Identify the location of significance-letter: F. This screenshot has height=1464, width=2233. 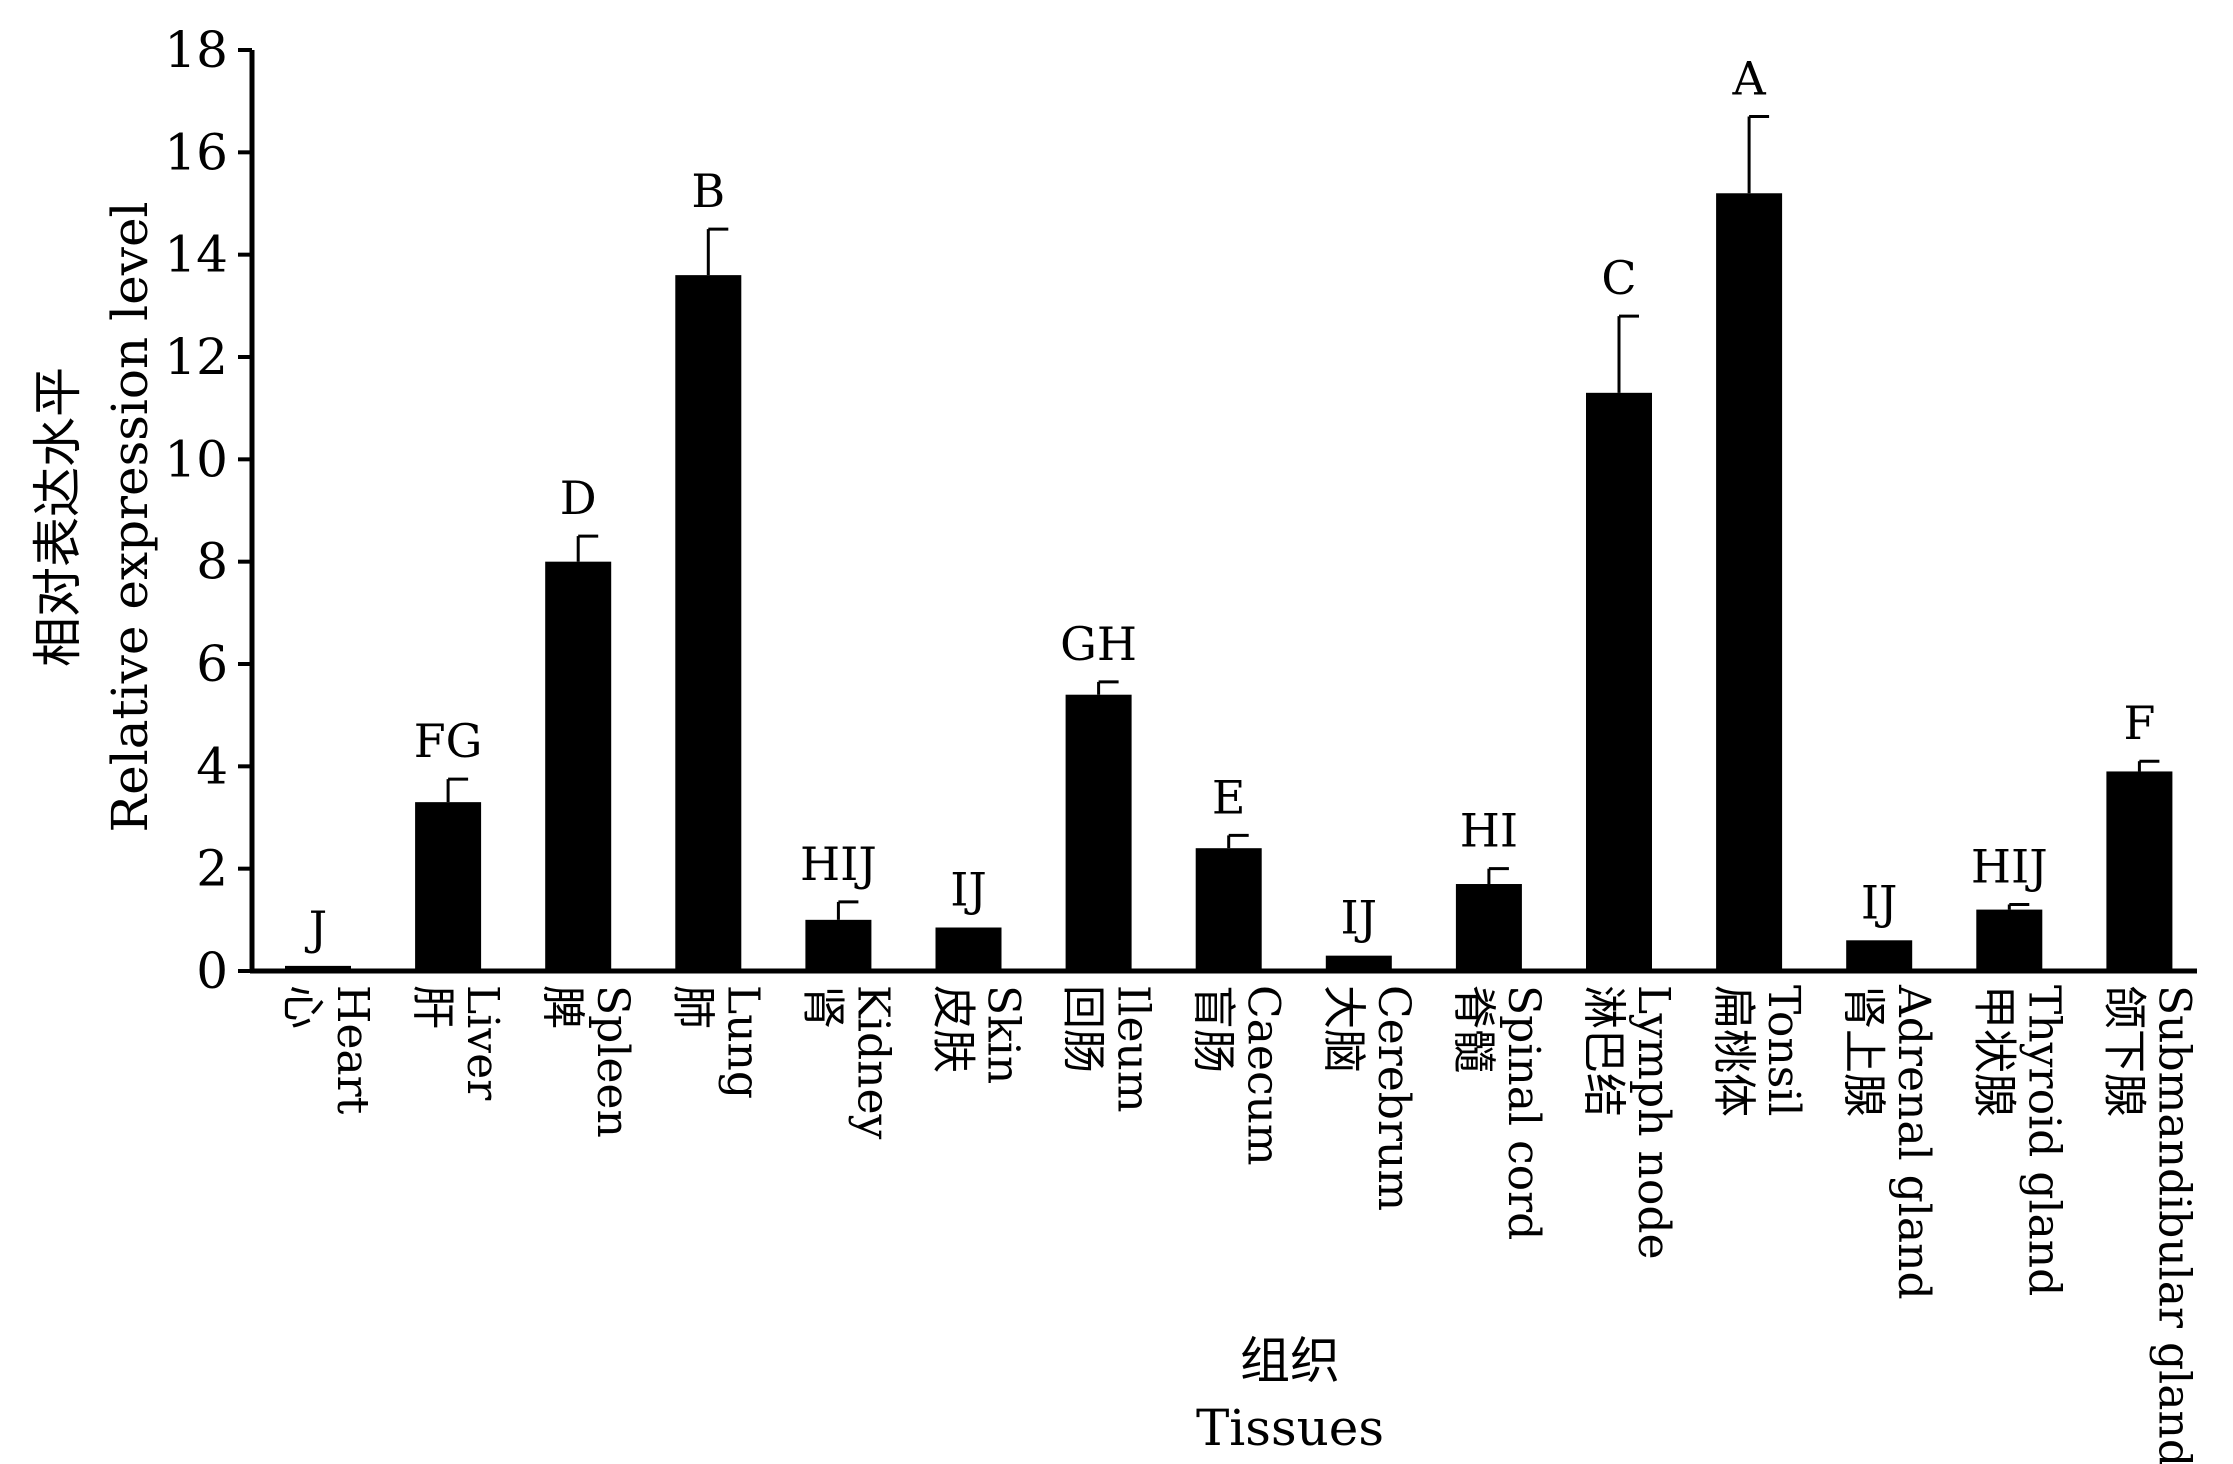
(2139, 723).